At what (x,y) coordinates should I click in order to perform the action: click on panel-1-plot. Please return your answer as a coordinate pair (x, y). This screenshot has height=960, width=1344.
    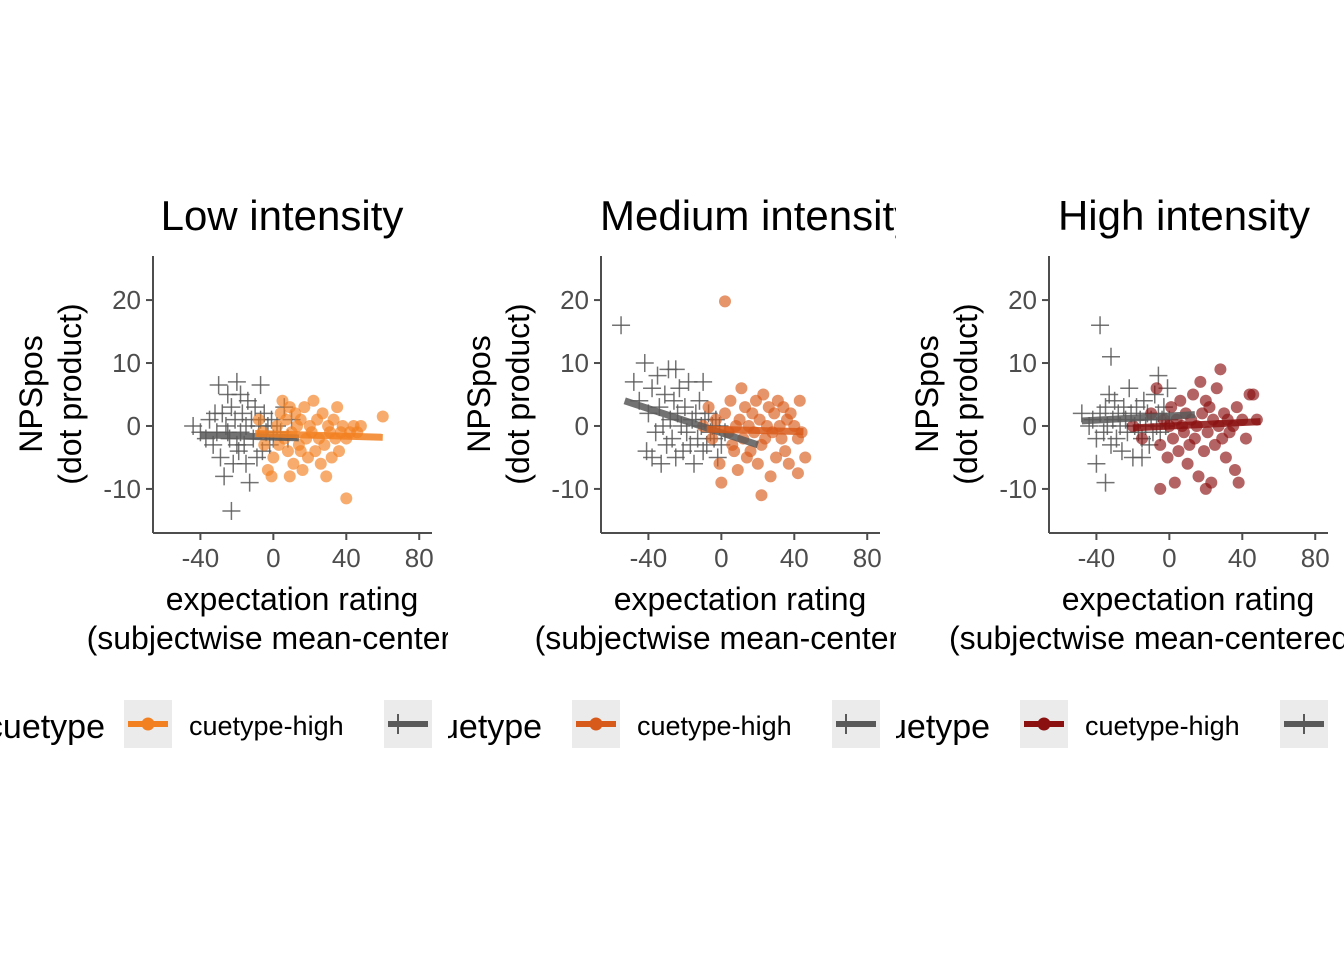
    Looking at the image, I should click on (712, 398).